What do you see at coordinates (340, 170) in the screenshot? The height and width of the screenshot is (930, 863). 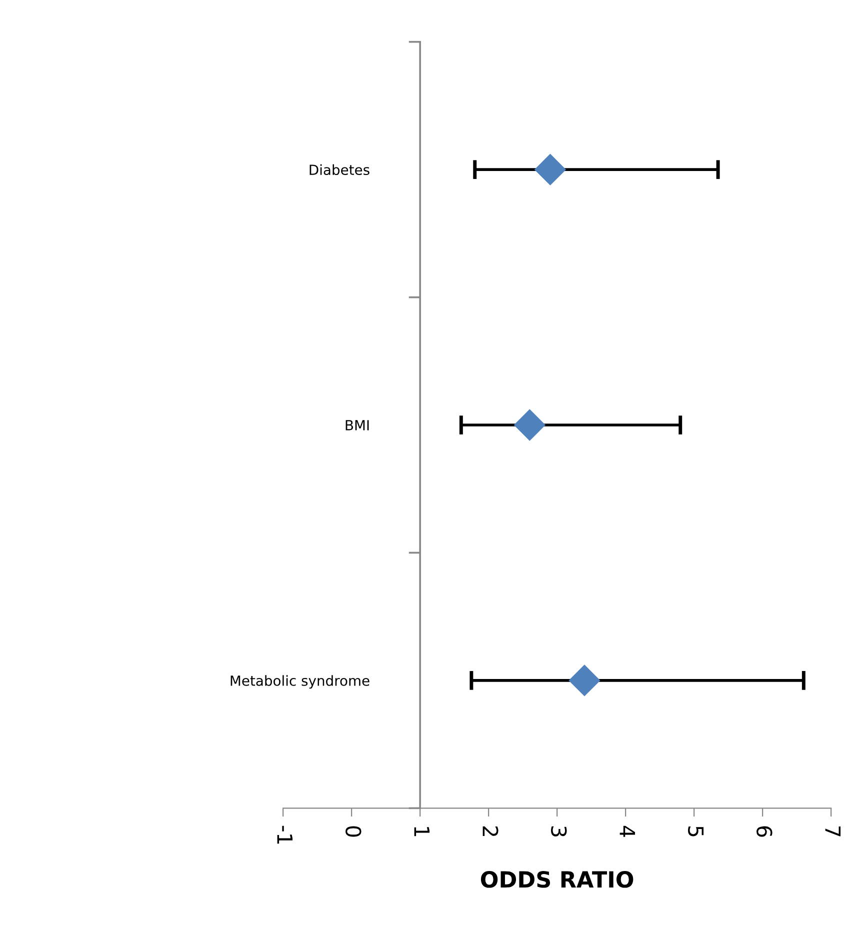 I see `y-tick-label: Diabetes` at bounding box center [340, 170].